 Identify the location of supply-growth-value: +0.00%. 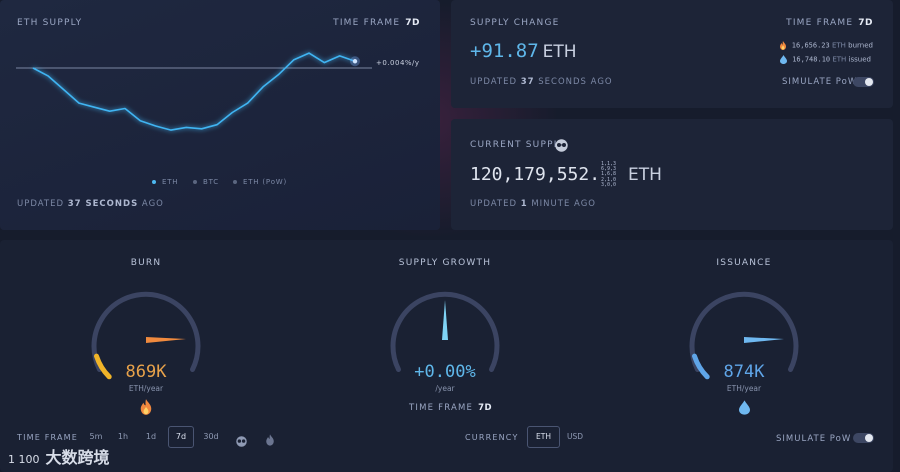
(445, 372).